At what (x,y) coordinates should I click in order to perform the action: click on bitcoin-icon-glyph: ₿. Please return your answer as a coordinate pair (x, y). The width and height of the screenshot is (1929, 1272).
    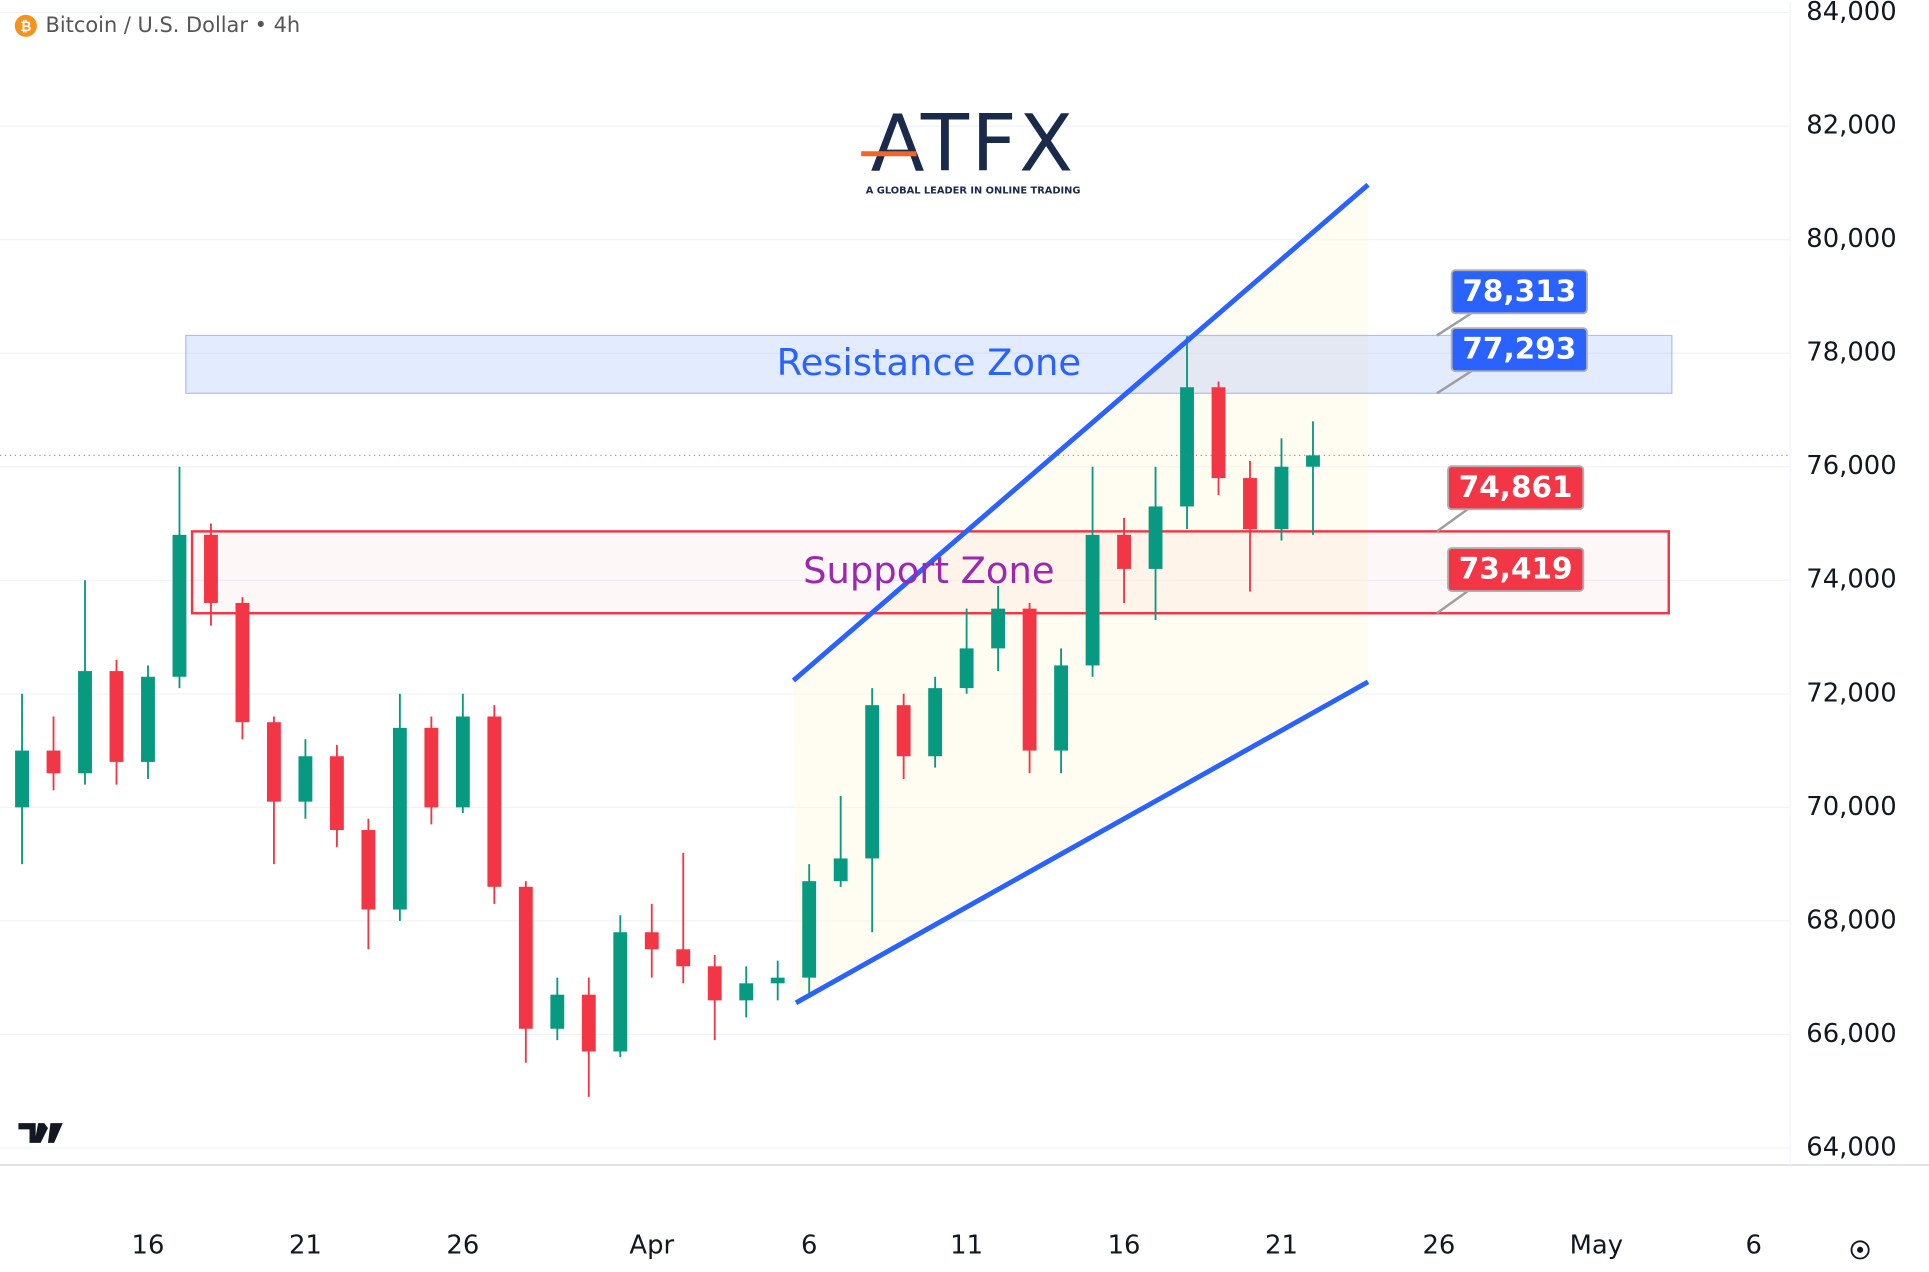
    Looking at the image, I should click on (25, 27).